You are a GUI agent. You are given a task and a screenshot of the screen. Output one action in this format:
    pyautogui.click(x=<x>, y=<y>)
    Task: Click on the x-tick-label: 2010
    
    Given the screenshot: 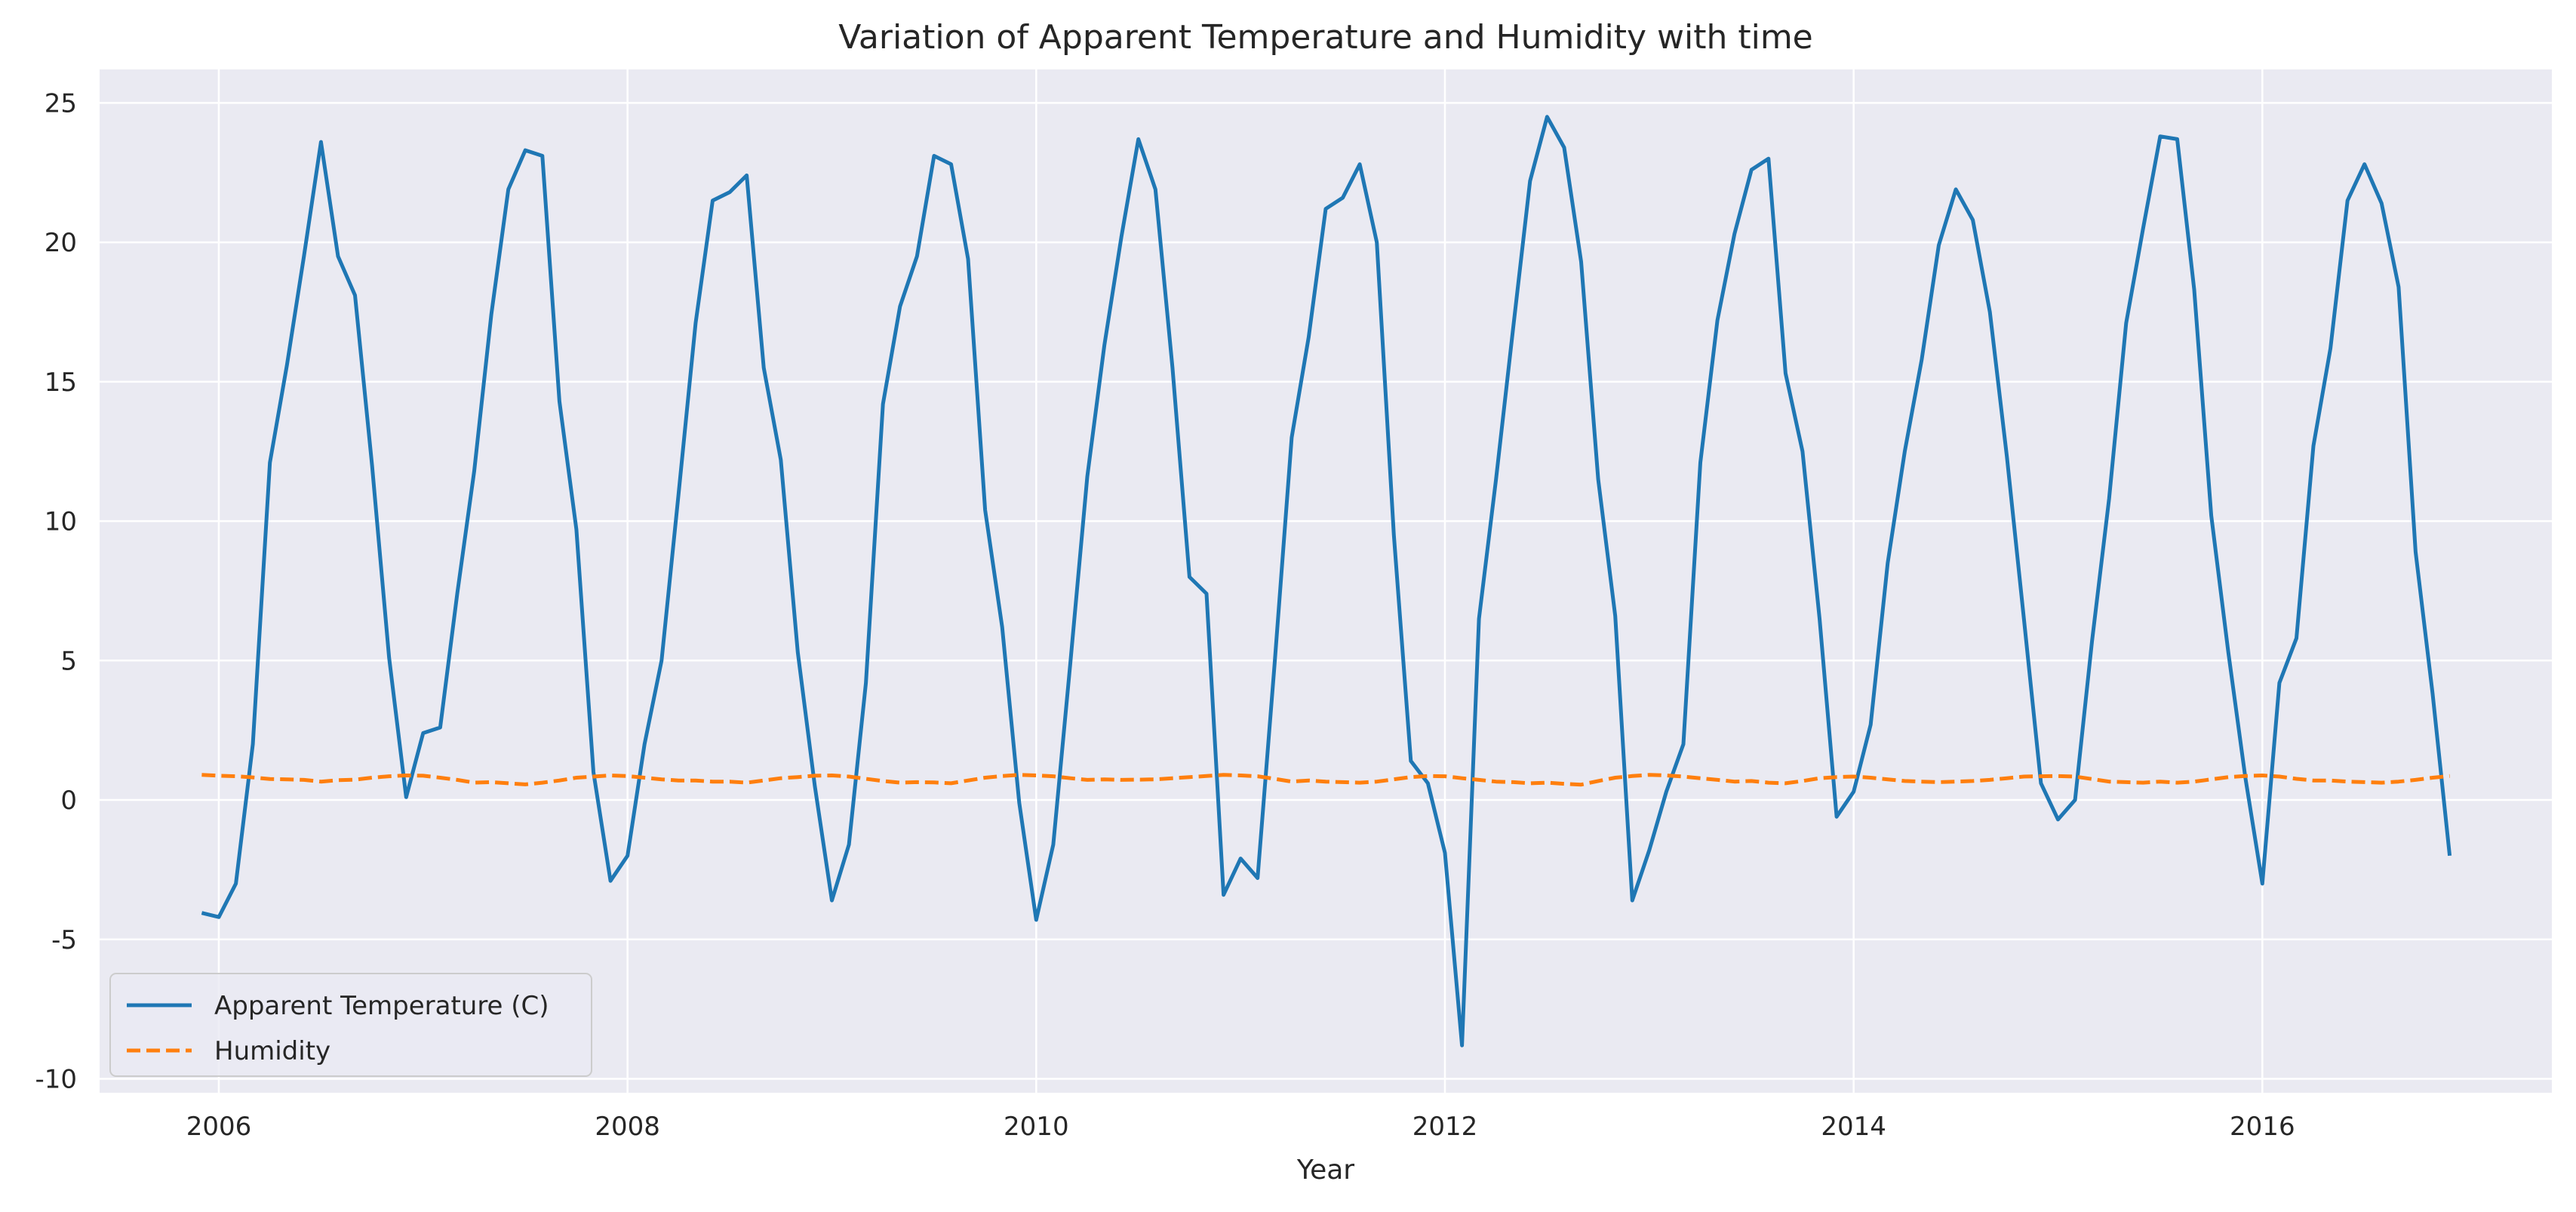 What is the action you would take?
    pyautogui.click(x=1036, y=1127)
    